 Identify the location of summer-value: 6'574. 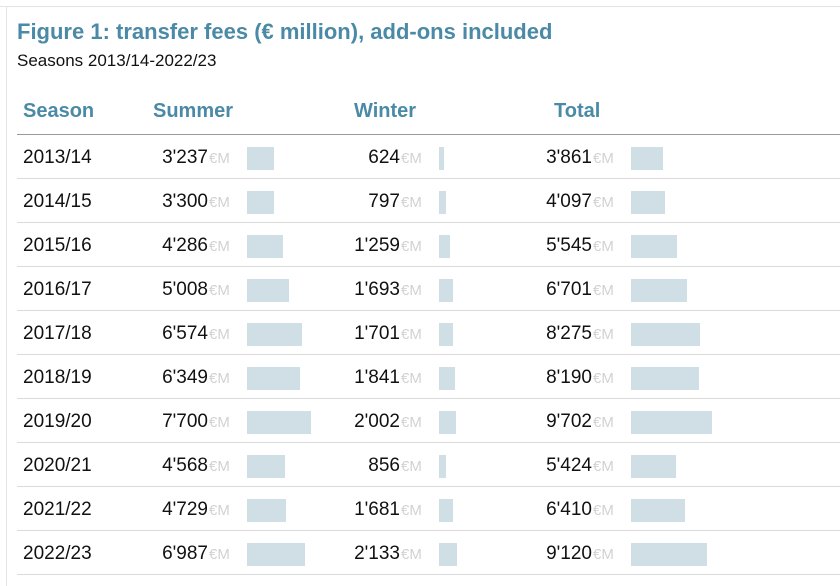
(185, 333).